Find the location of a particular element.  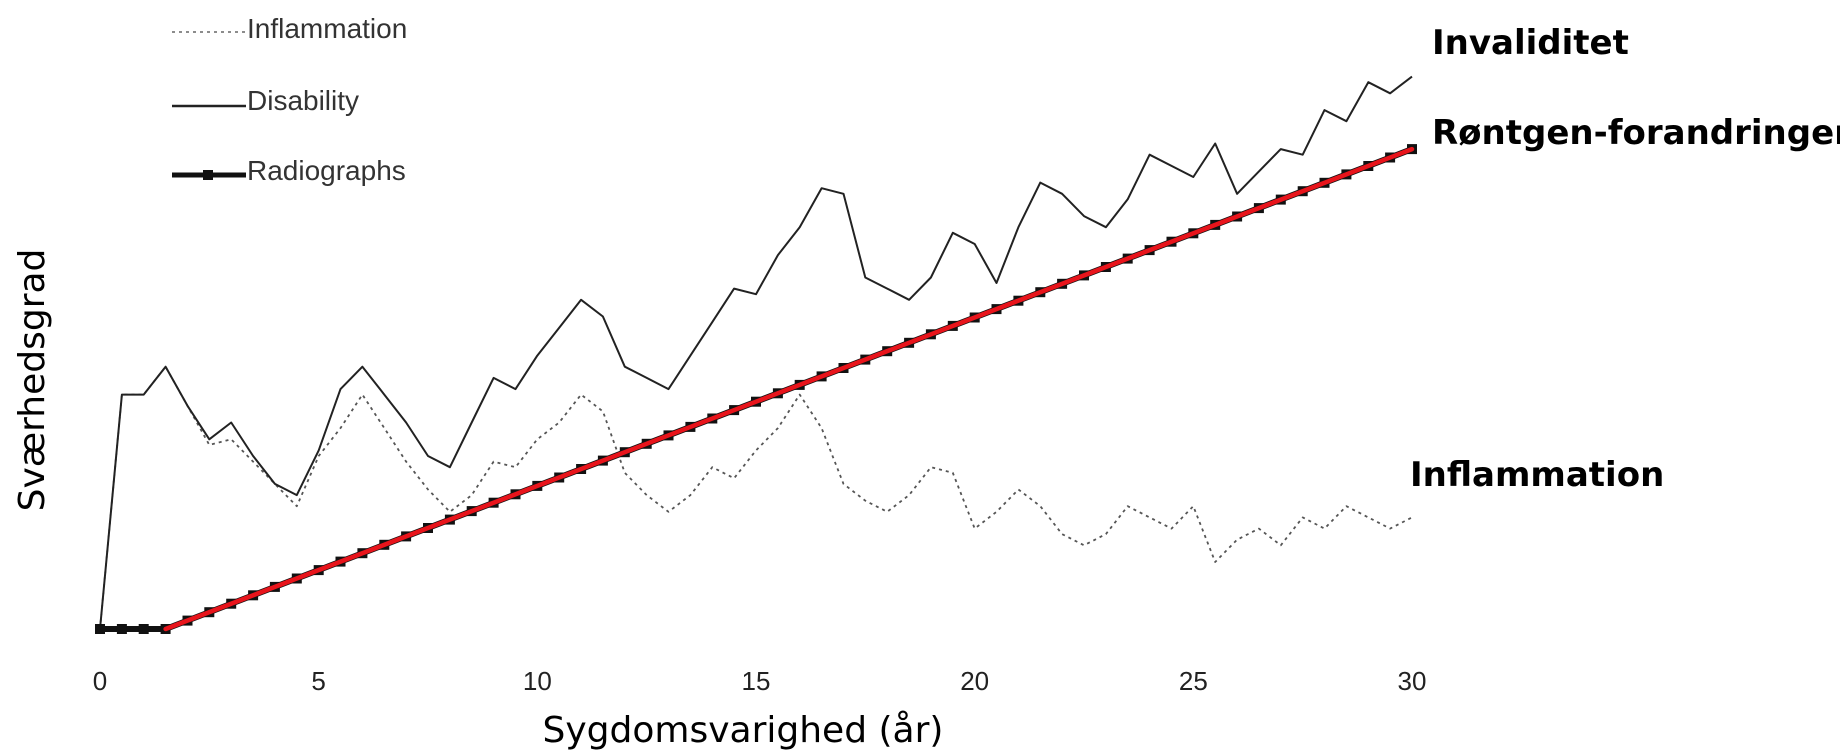

y-axis-title: Sværhedsgrad is located at coordinates (32, 380).